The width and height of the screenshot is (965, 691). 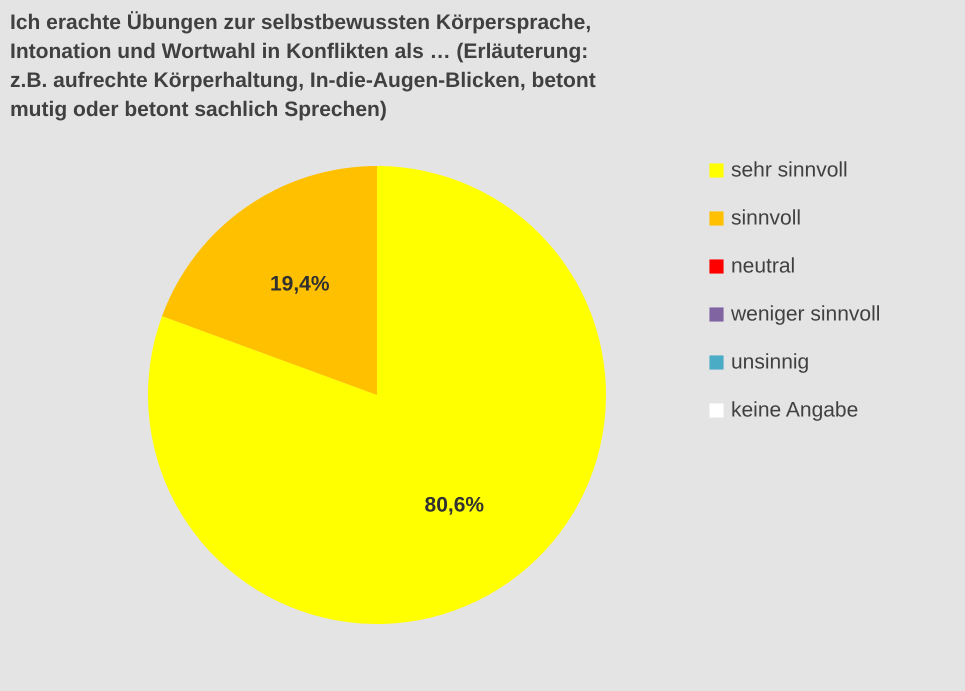 What do you see at coordinates (805, 314) in the screenshot?
I see `legend-label: weniger sinnvoll` at bounding box center [805, 314].